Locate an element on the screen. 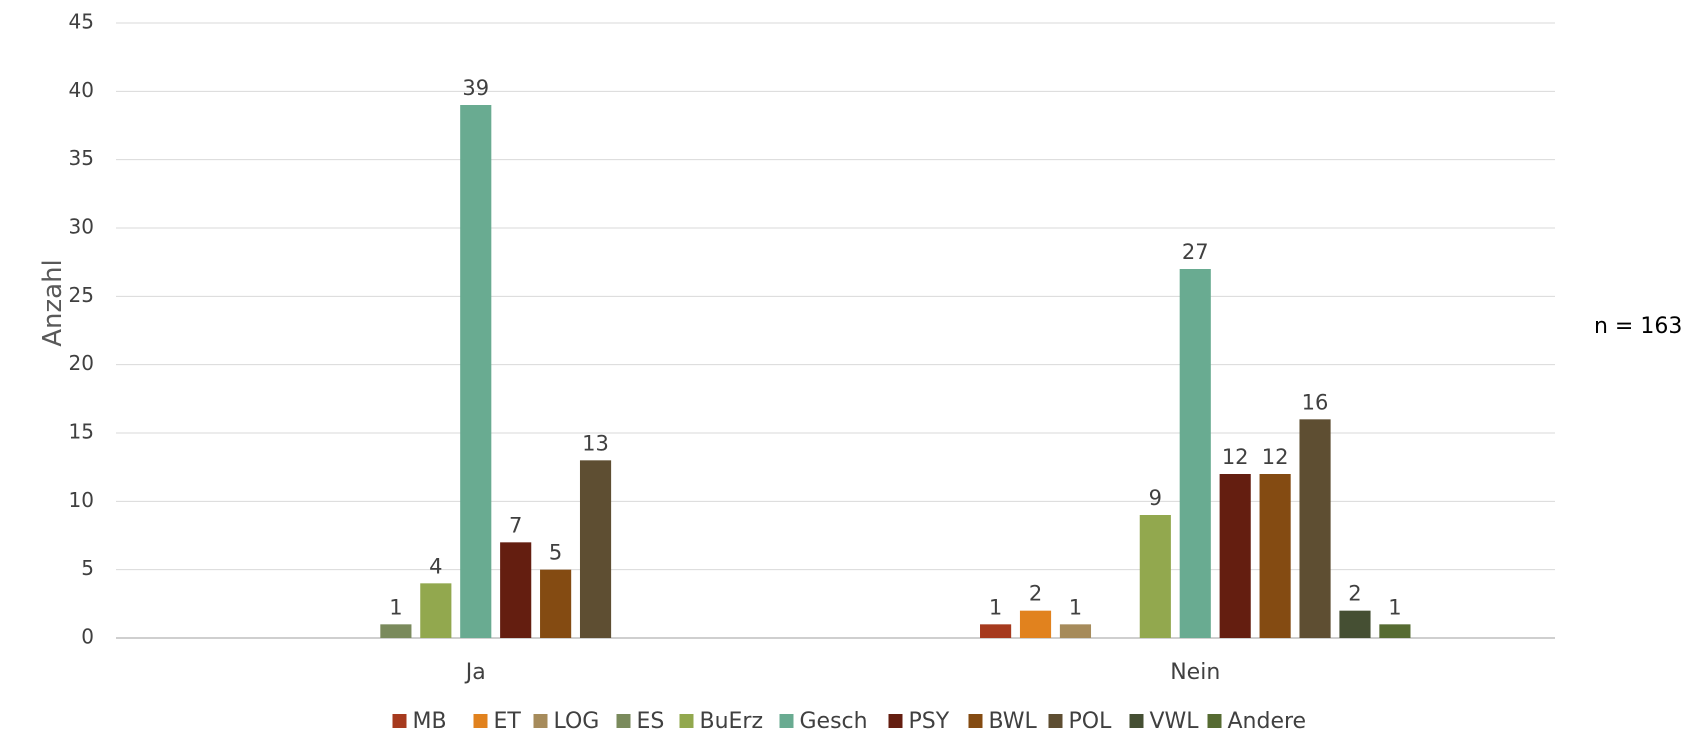  legend-label-pol: POL is located at coordinates (1091, 721).